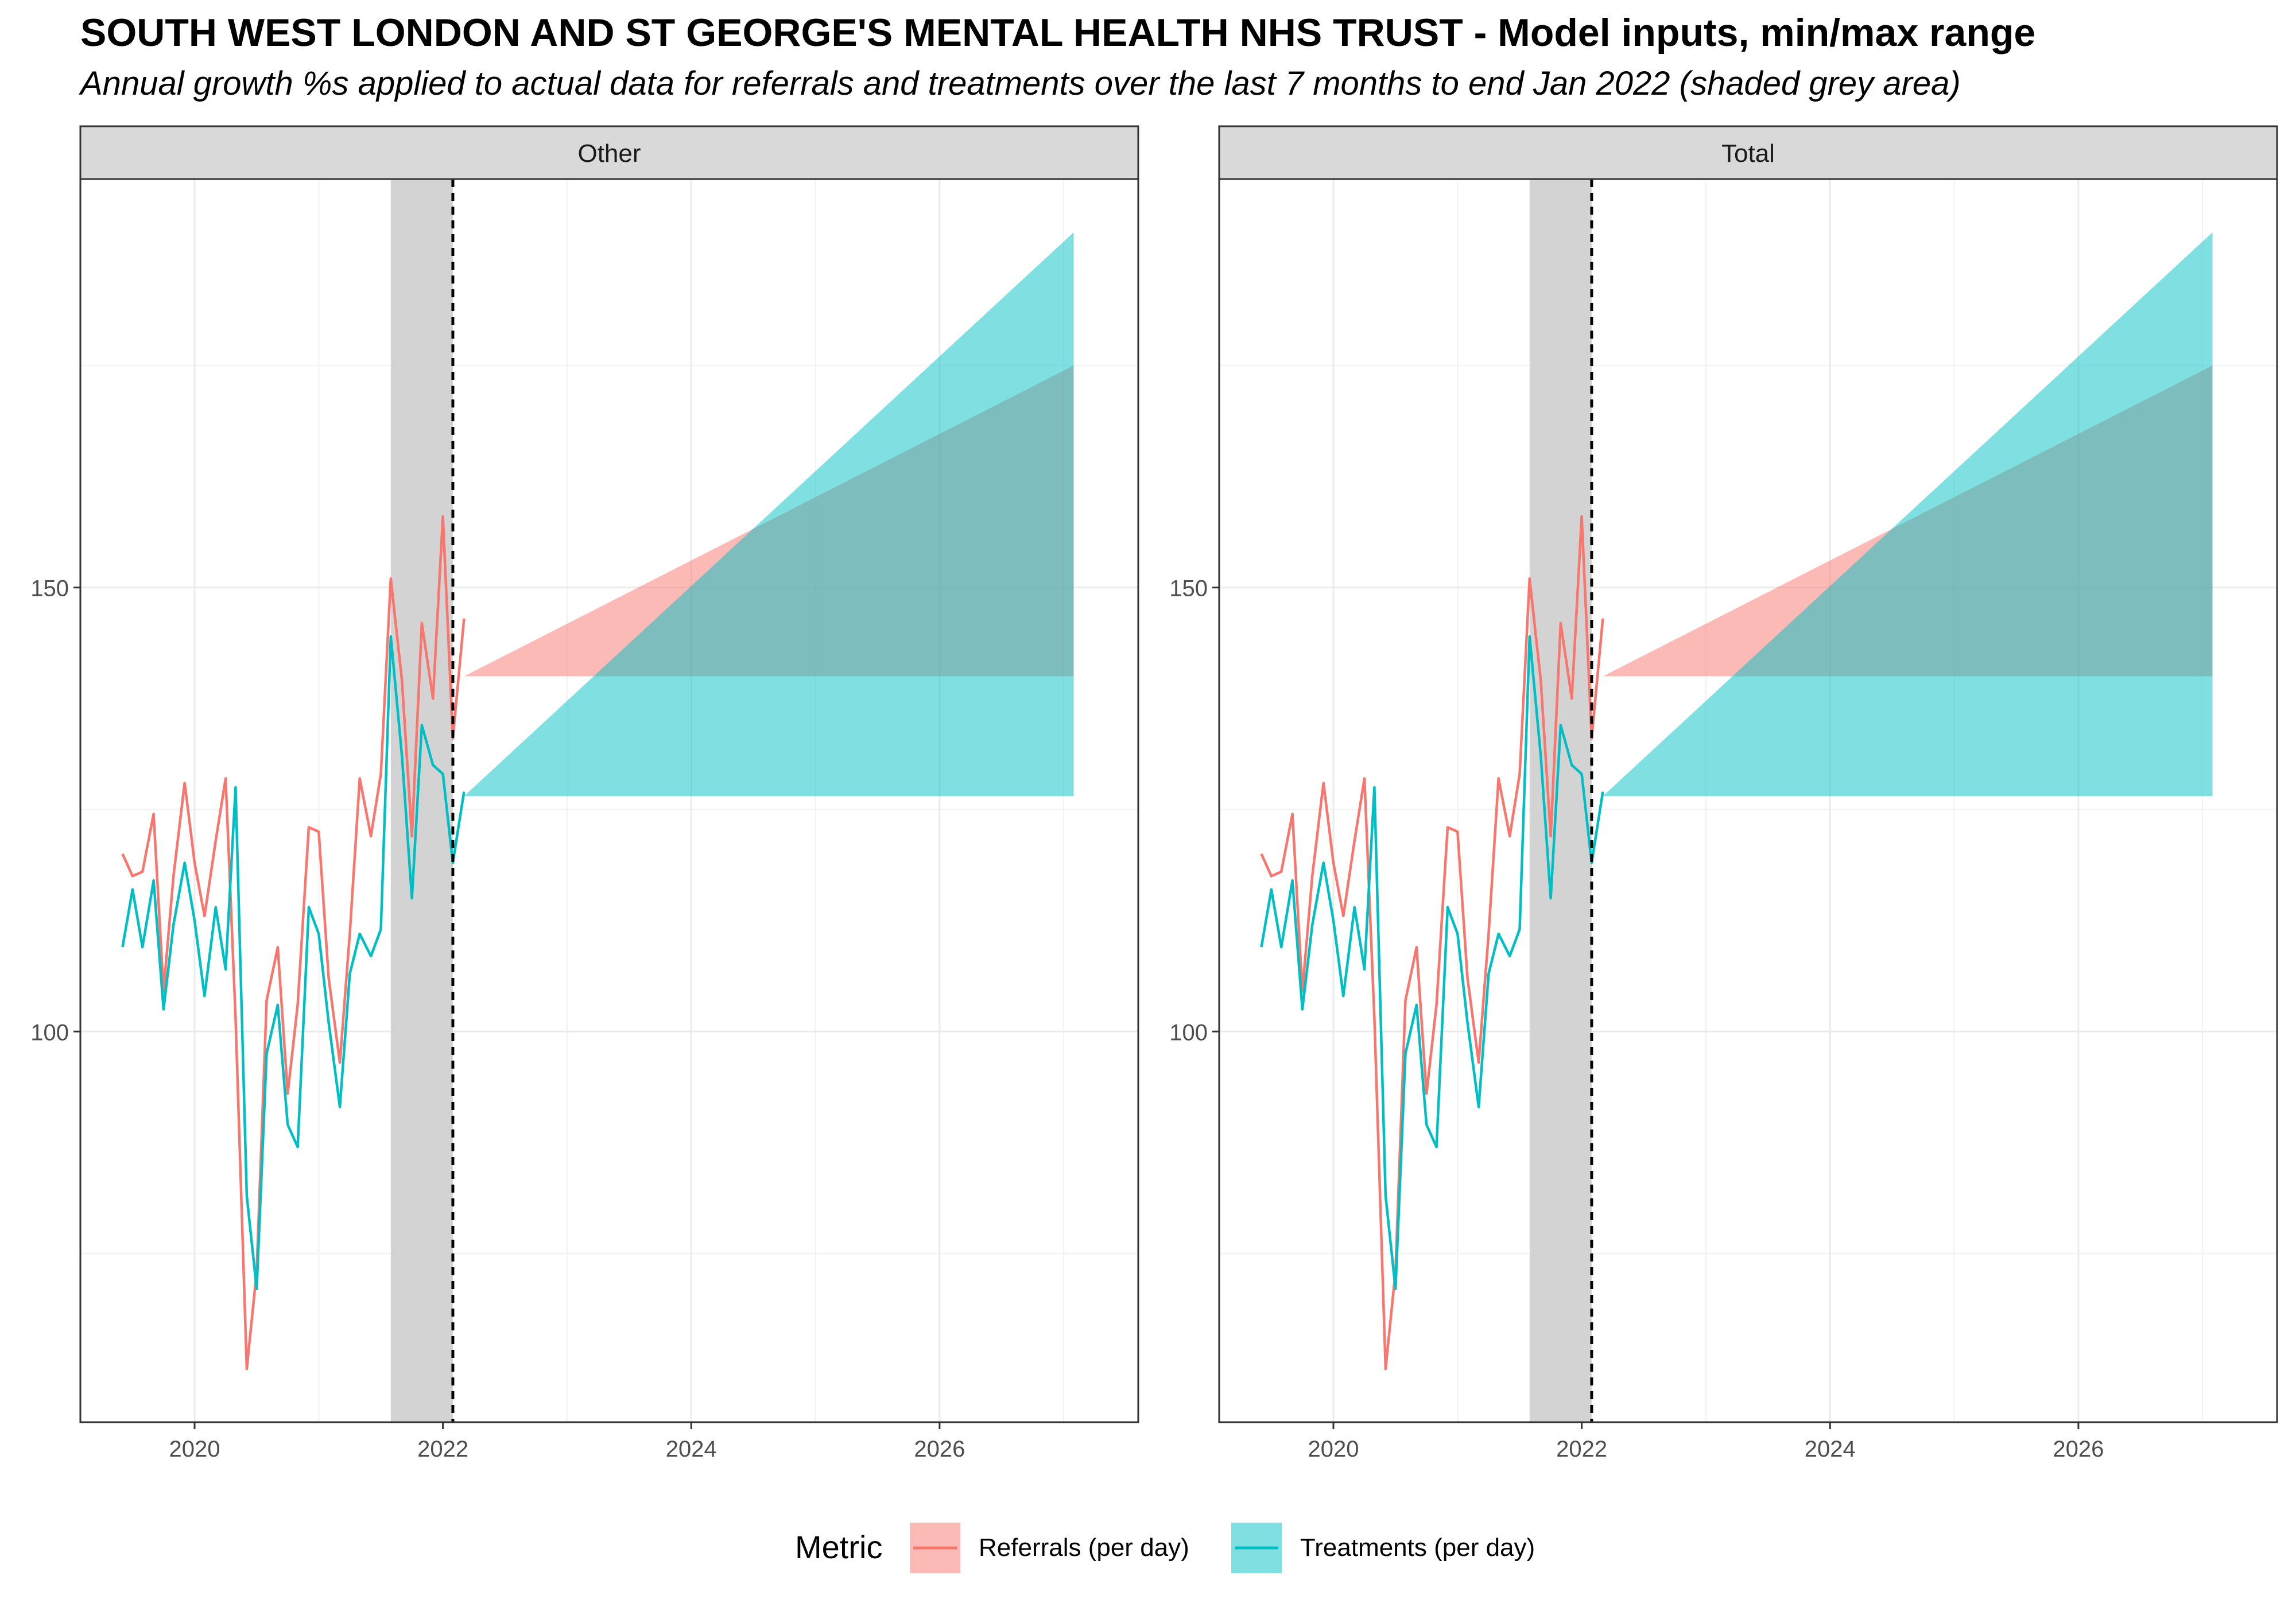 The width and height of the screenshot is (2296, 1607). What do you see at coordinates (1417, 1548) in the screenshot?
I see `legend-label-treatments: Treatments (per day)` at bounding box center [1417, 1548].